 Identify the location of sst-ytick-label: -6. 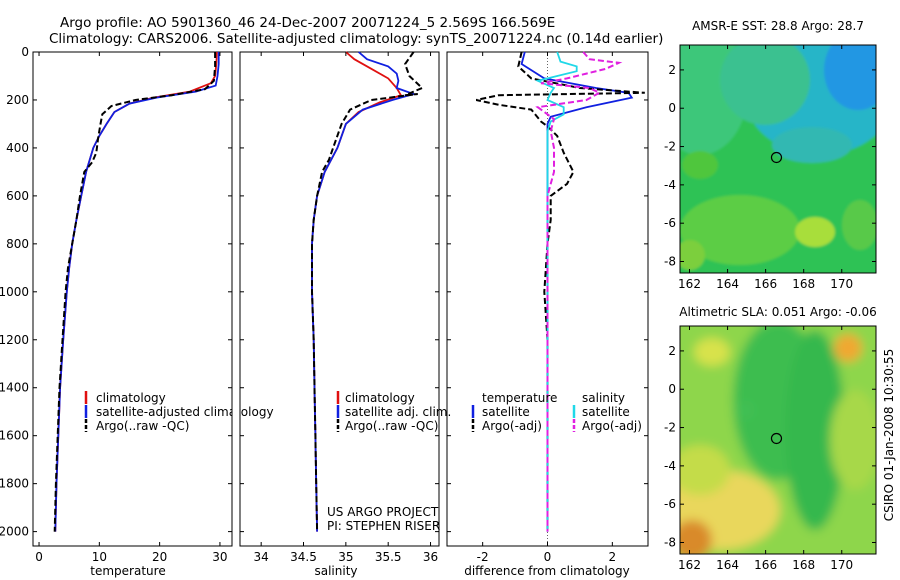
(670, 223).